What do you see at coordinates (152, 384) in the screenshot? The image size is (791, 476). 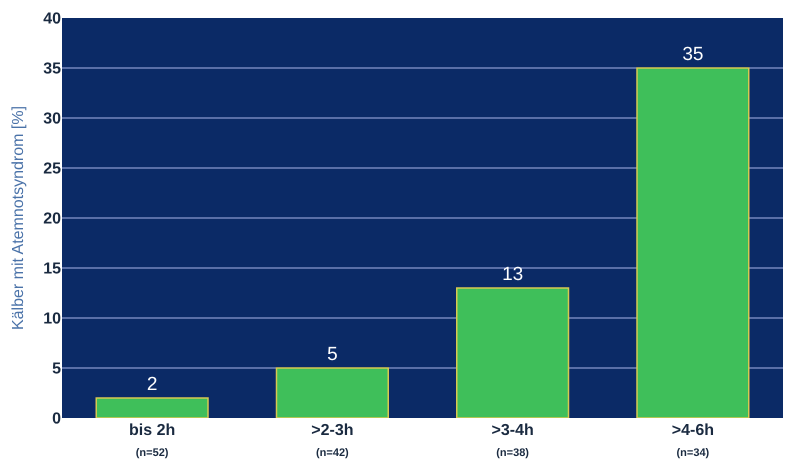 I see `data-label: 2` at bounding box center [152, 384].